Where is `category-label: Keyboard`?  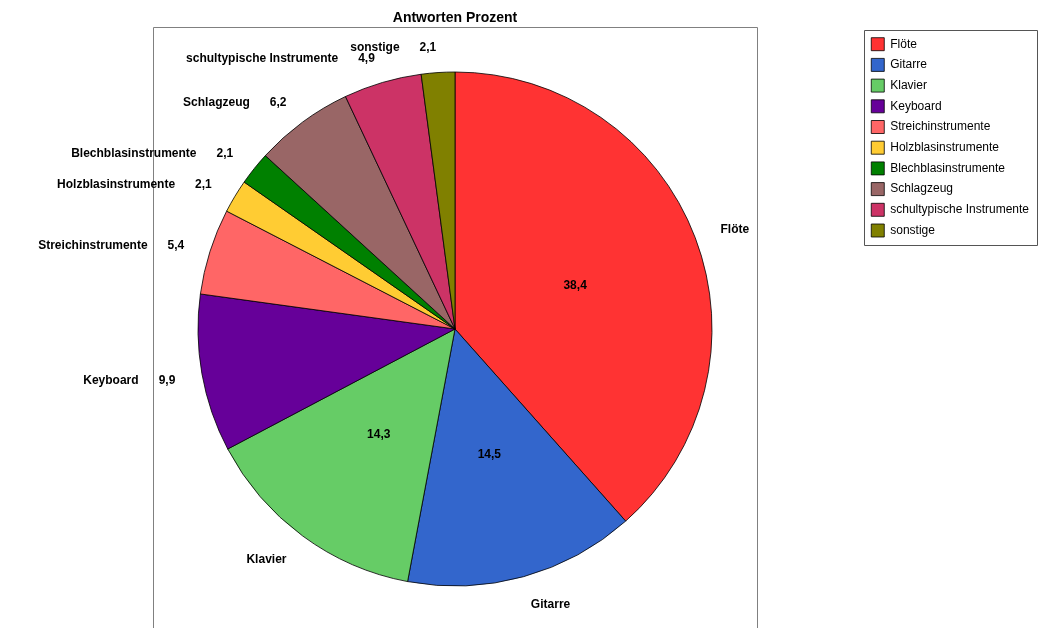 category-label: Keyboard is located at coordinates (111, 379).